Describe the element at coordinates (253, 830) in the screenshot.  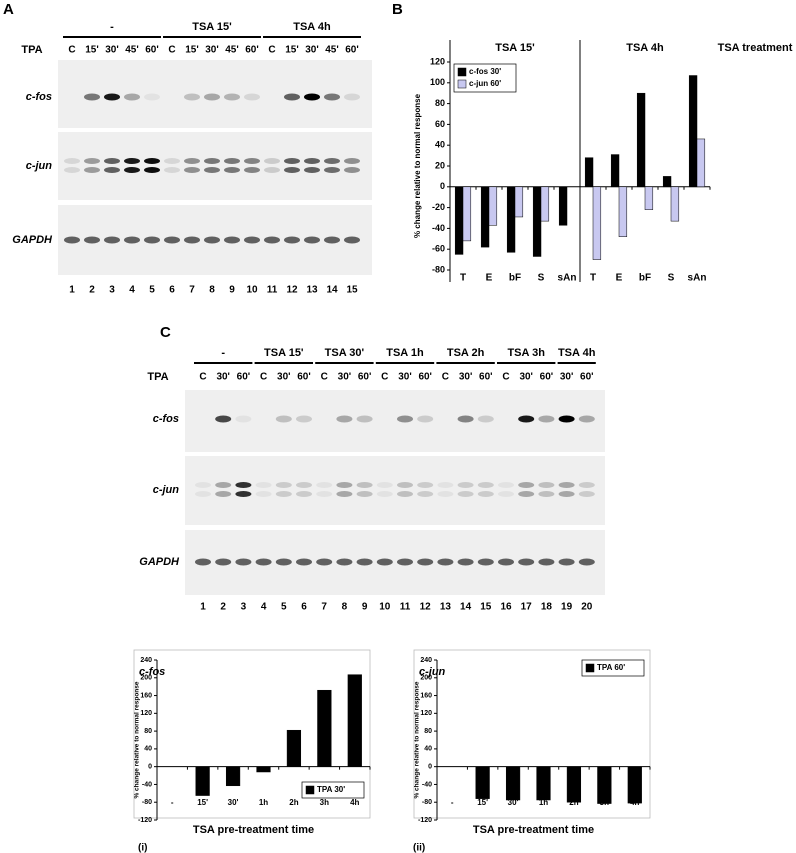
I see `x-axis-label: TSA pre-treatment time` at that location.